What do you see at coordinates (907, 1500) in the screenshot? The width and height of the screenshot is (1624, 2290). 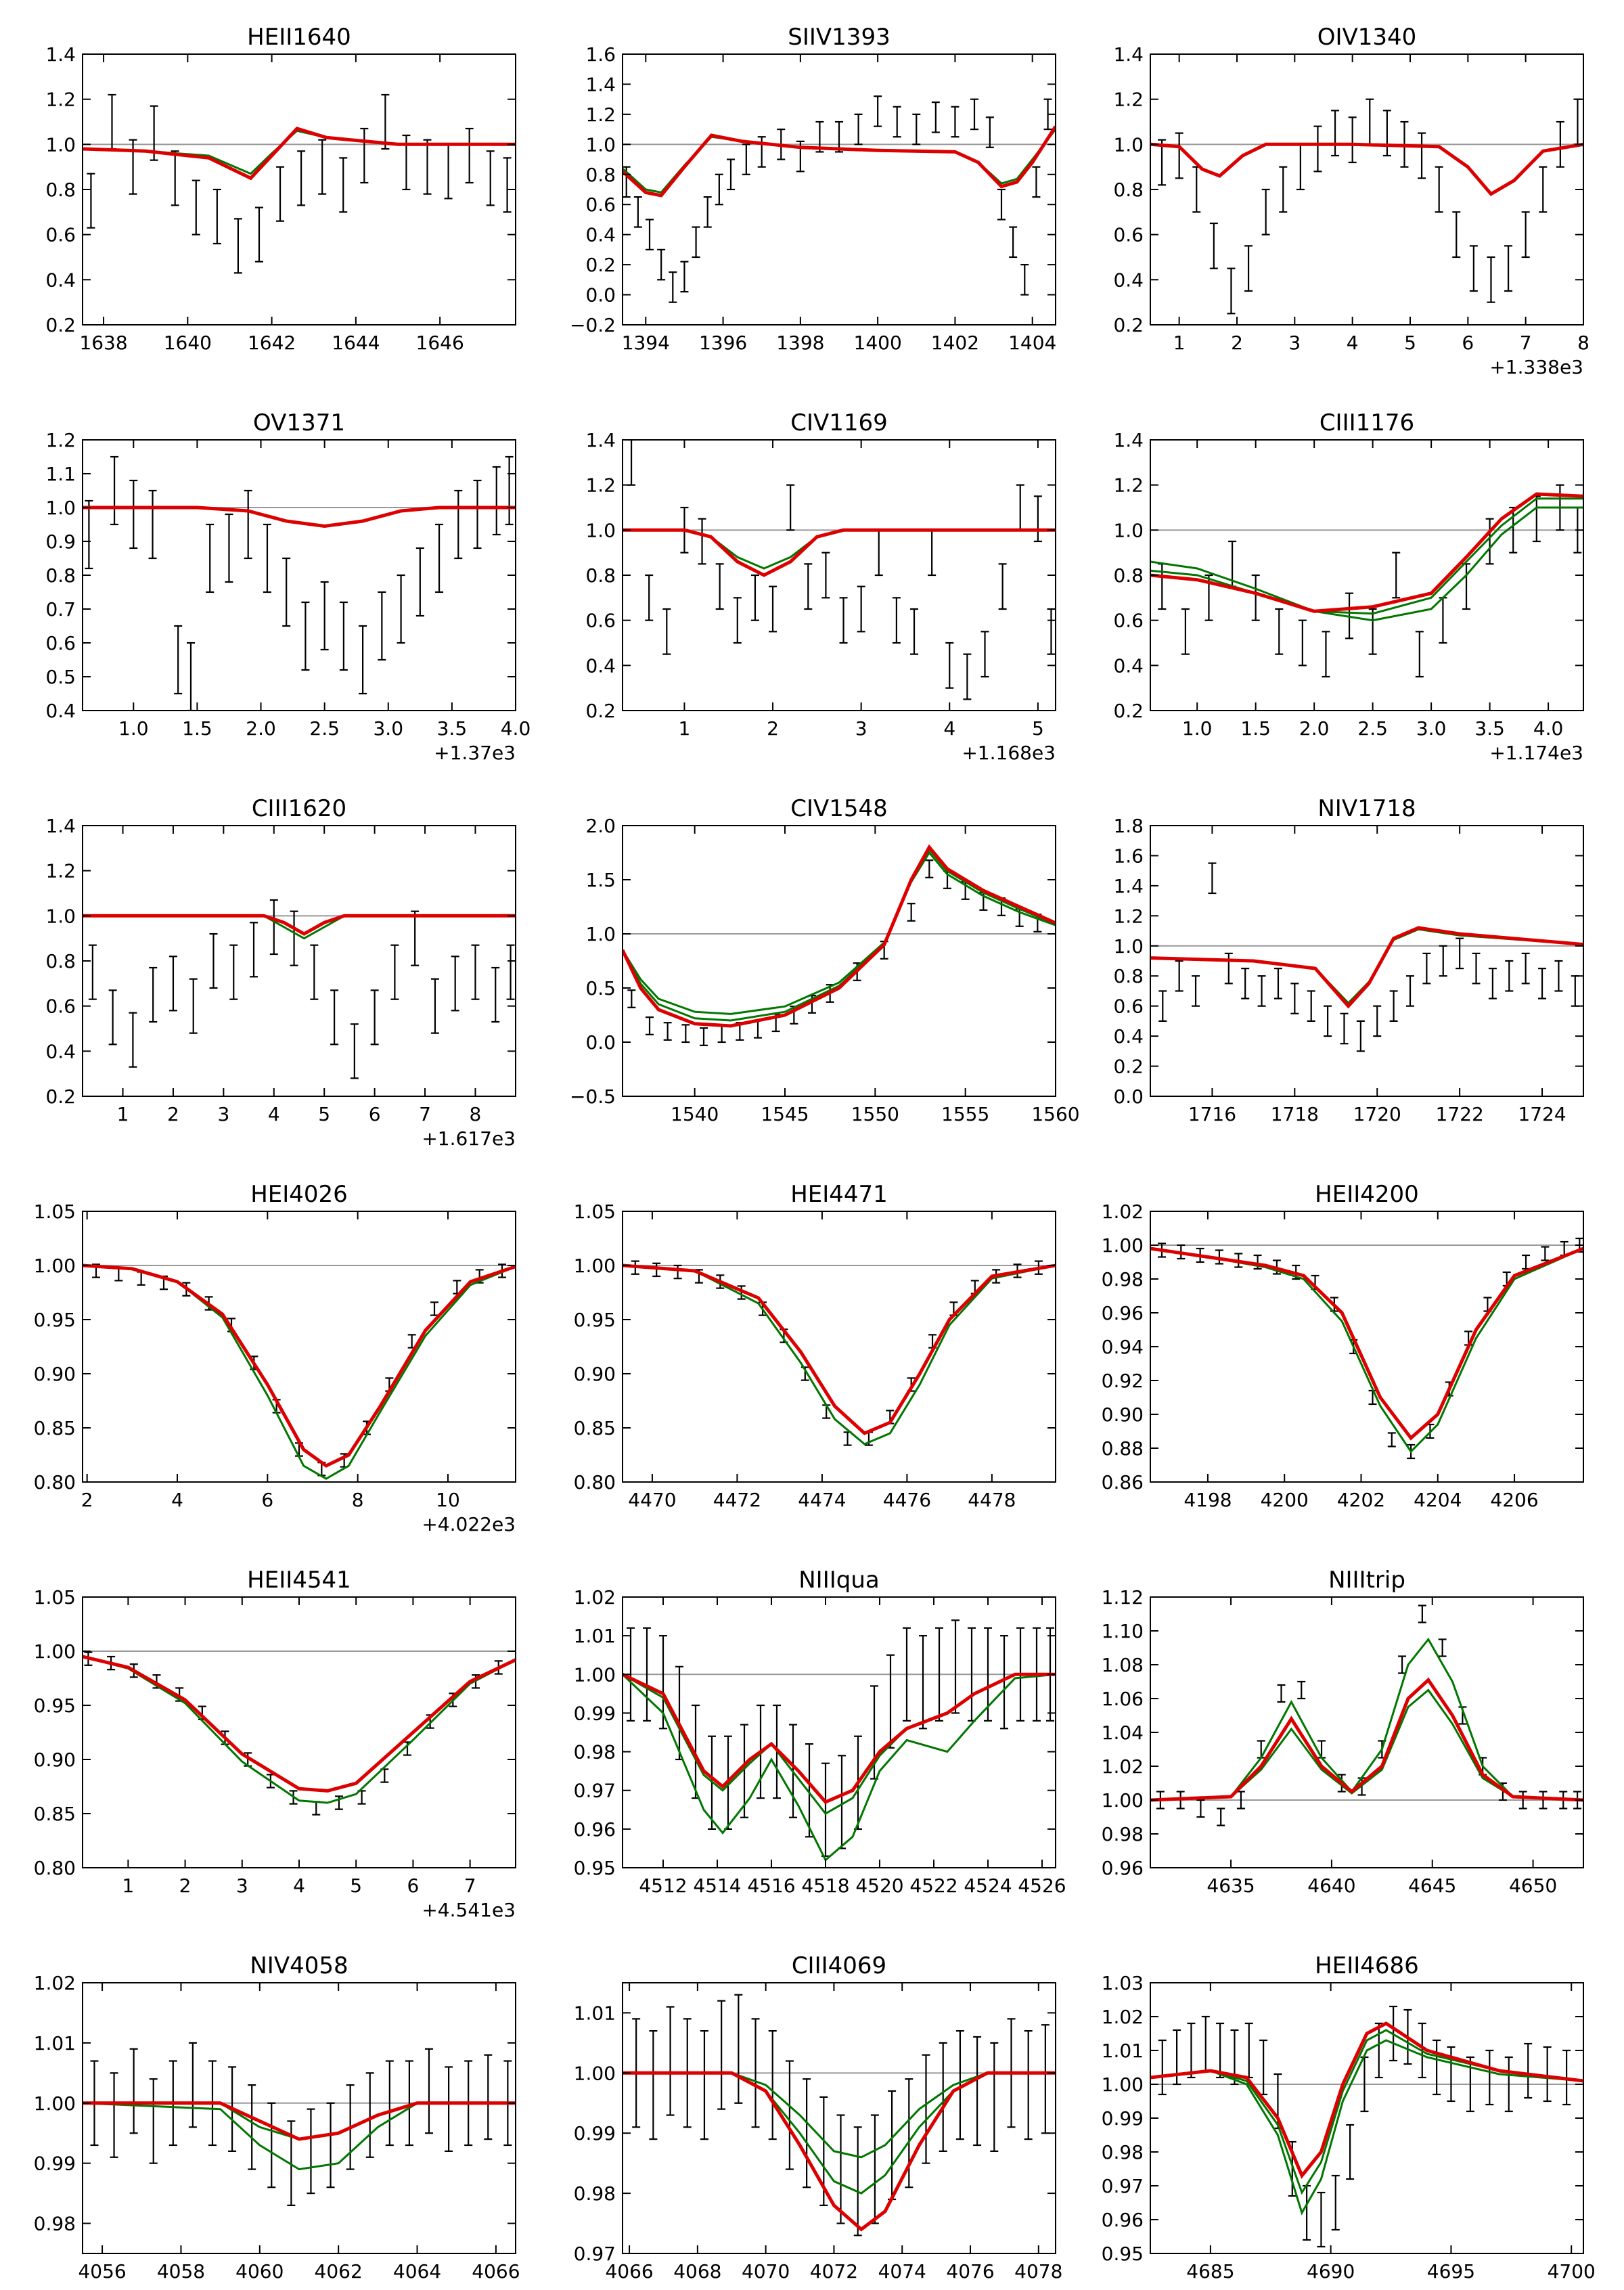 I see `x-tick-label: 4476` at bounding box center [907, 1500].